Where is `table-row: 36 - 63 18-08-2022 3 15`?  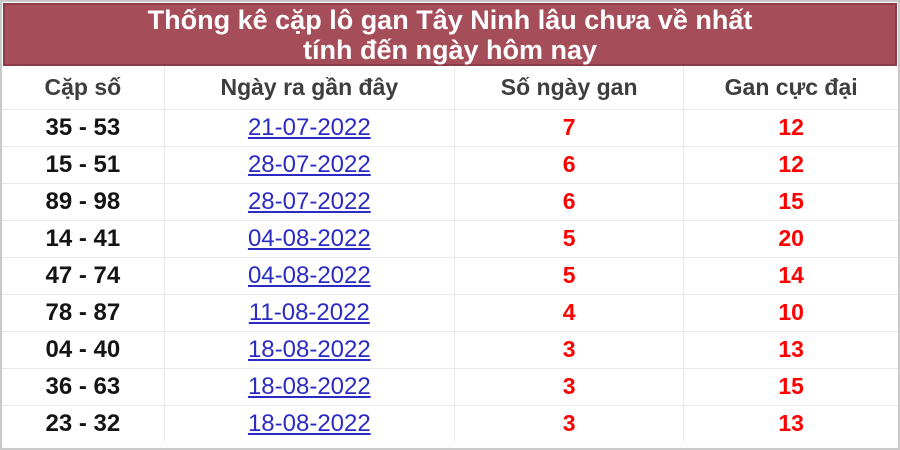
table-row: 36 - 63 18-08-2022 3 15 is located at coordinates (450, 387).